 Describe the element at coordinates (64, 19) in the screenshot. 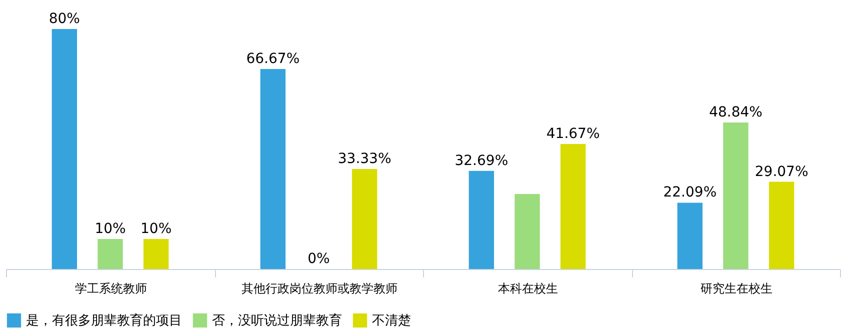

I see `data-label: 80%` at that location.